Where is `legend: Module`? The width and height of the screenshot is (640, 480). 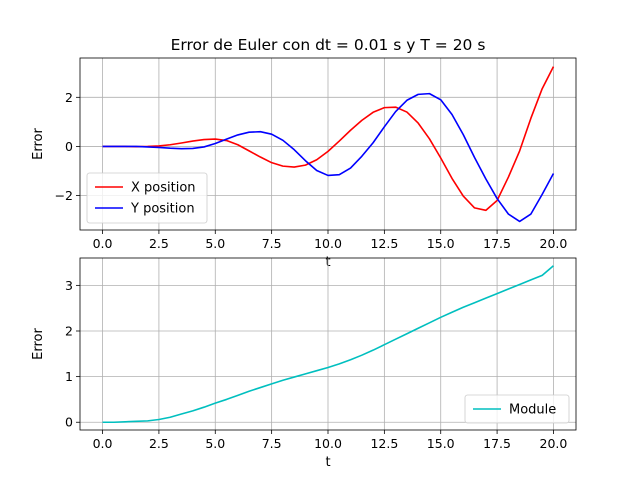
legend: Module is located at coordinates (517, 409).